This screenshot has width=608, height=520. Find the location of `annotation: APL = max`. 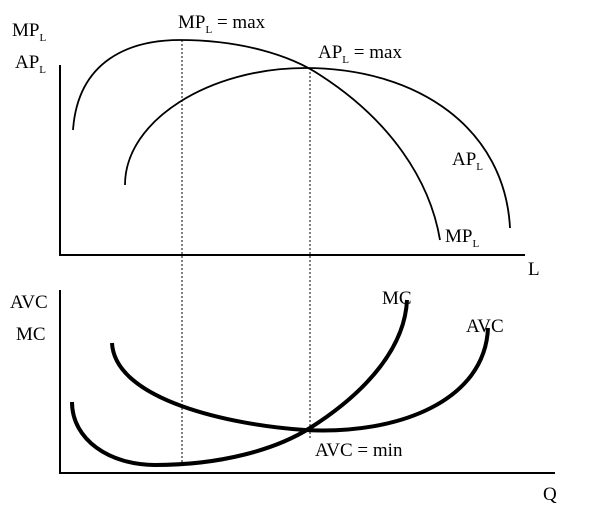

annotation: APL = max is located at coordinates (360, 54).